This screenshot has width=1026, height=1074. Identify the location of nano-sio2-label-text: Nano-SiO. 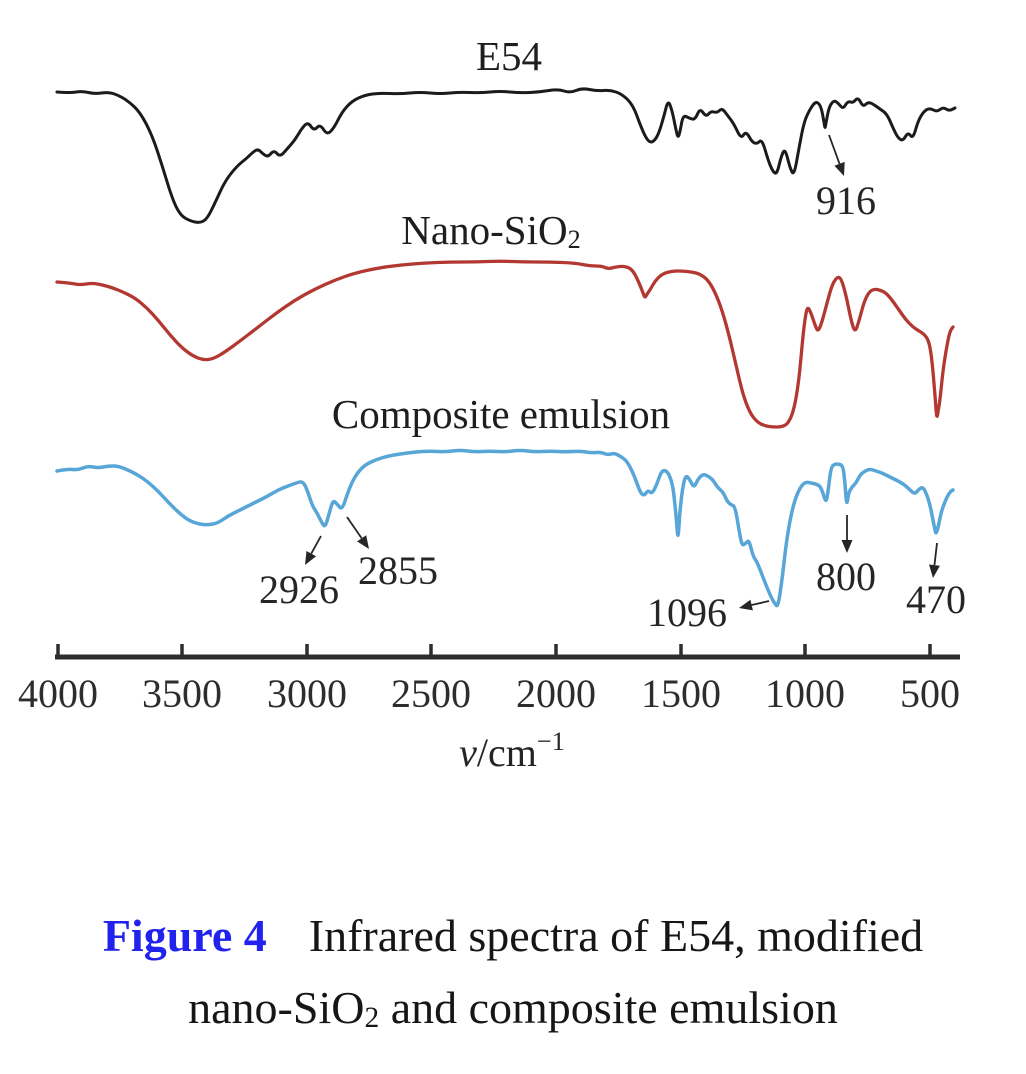
(484, 230).